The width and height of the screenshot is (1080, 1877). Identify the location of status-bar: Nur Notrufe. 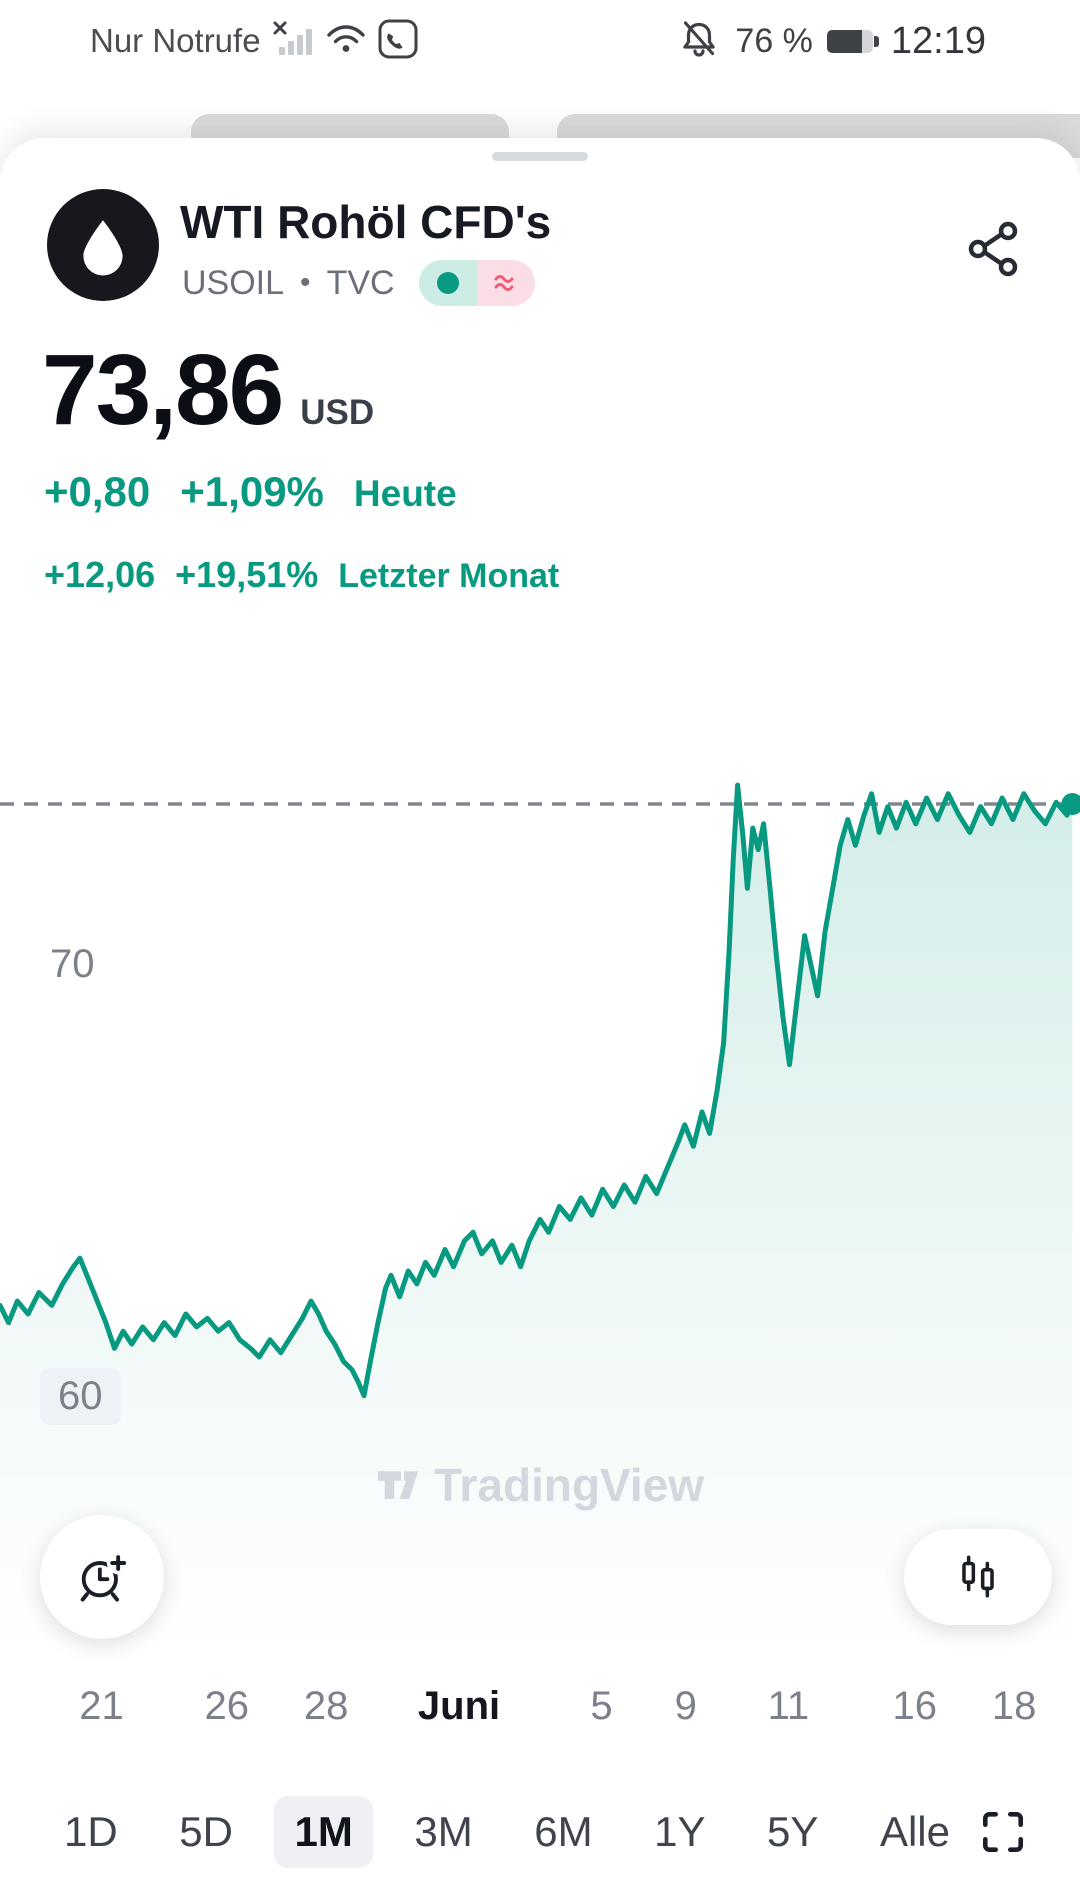
(540, 38).